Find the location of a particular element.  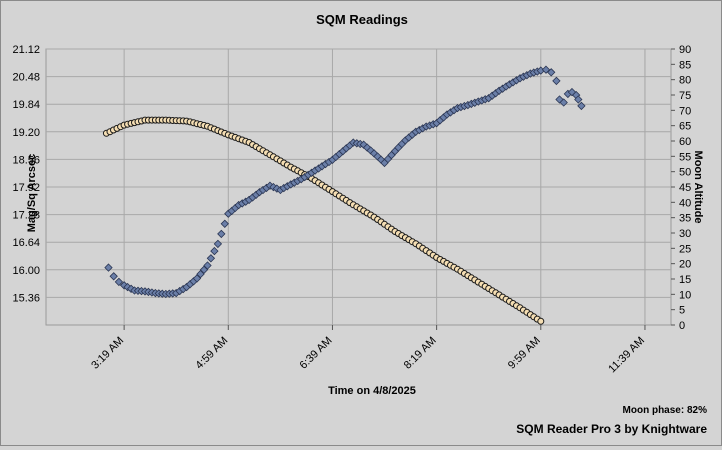

y-tick-label: 19.20 is located at coordinates (26, 133).